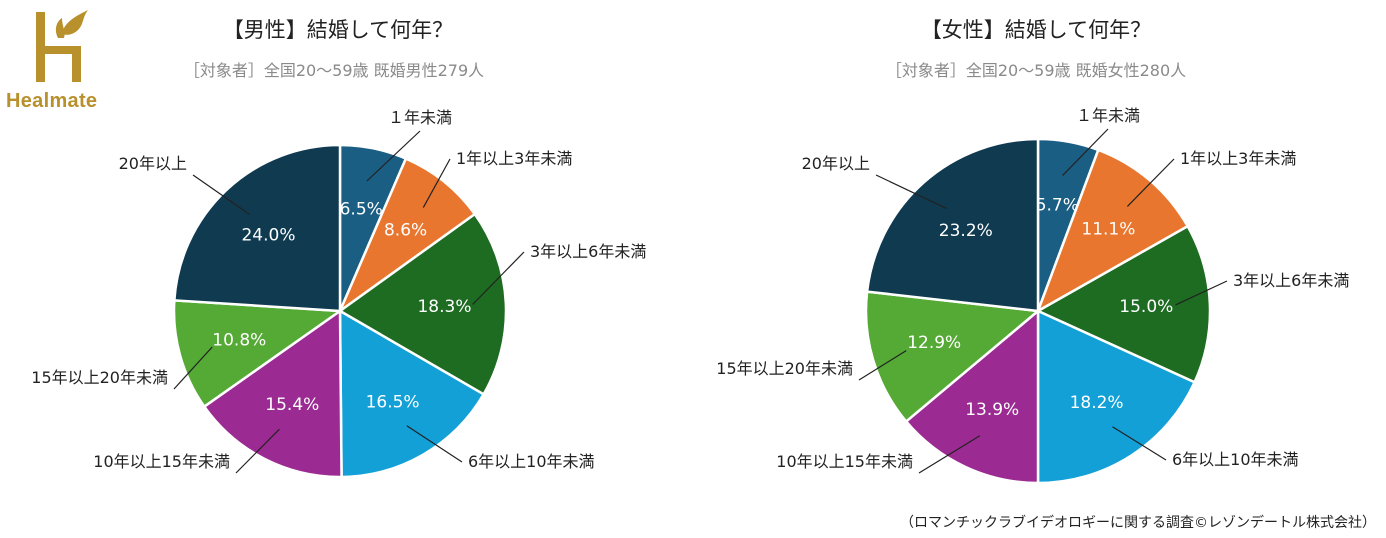 The image size is (1386, 538). Describe the element at coordinates (1057, 205) in the screenshot. I see `pie-value-label-female-0: 5.7%` at that location.